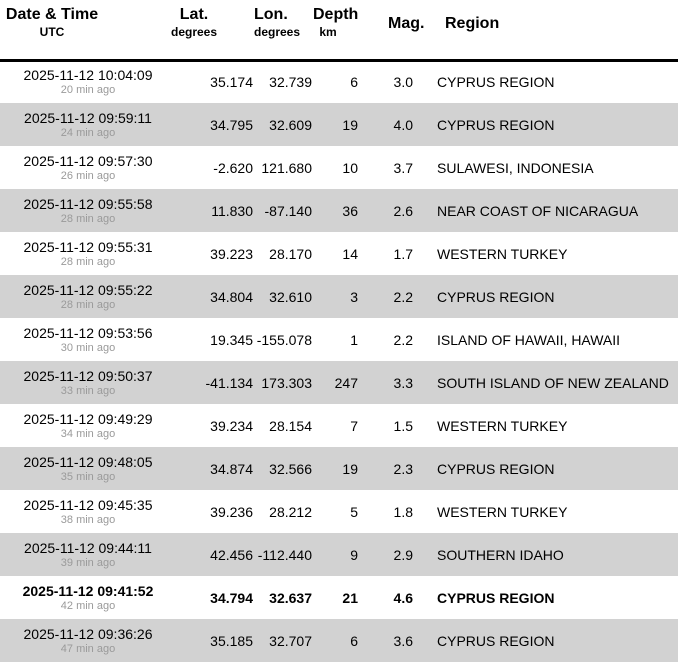 The height and width of the screenshot is (662, 678). I want to click on longitude-cell: 121.680, so click(286, 167).